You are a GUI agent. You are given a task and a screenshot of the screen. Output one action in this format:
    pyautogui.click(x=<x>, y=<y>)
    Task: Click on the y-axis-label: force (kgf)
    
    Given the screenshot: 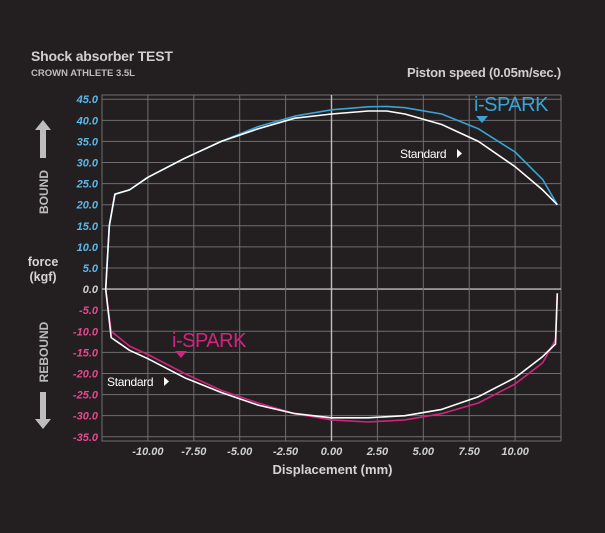 What is the action you would take?
    pyautogui.click(x=43, y=270)
    